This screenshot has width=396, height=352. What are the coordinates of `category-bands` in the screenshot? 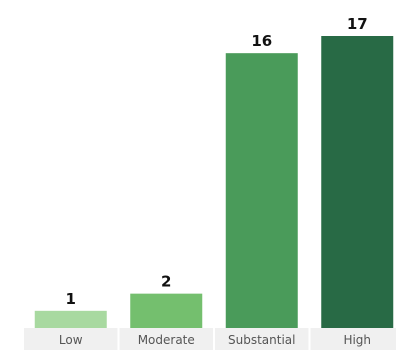 It's located at (210, 339).